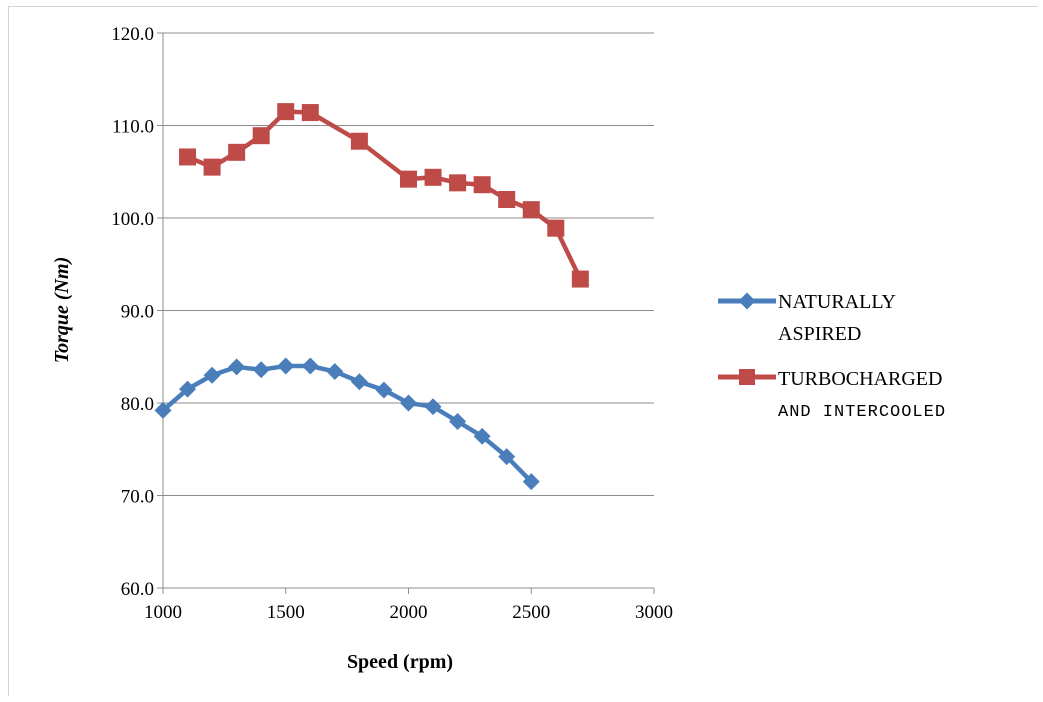  I want to click on x-tick-label: 1500, so click(286, 612).